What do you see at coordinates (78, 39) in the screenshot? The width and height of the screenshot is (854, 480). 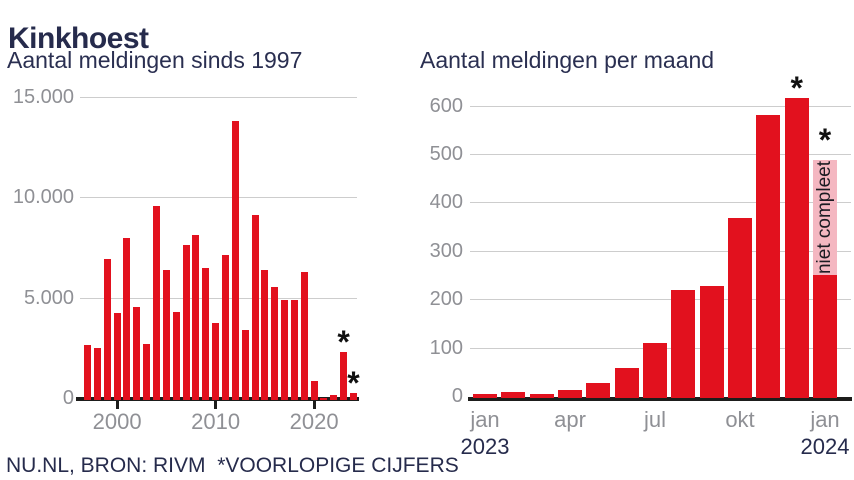 I see `page-title: Kinkhoest` at bounding box center [78, 39].